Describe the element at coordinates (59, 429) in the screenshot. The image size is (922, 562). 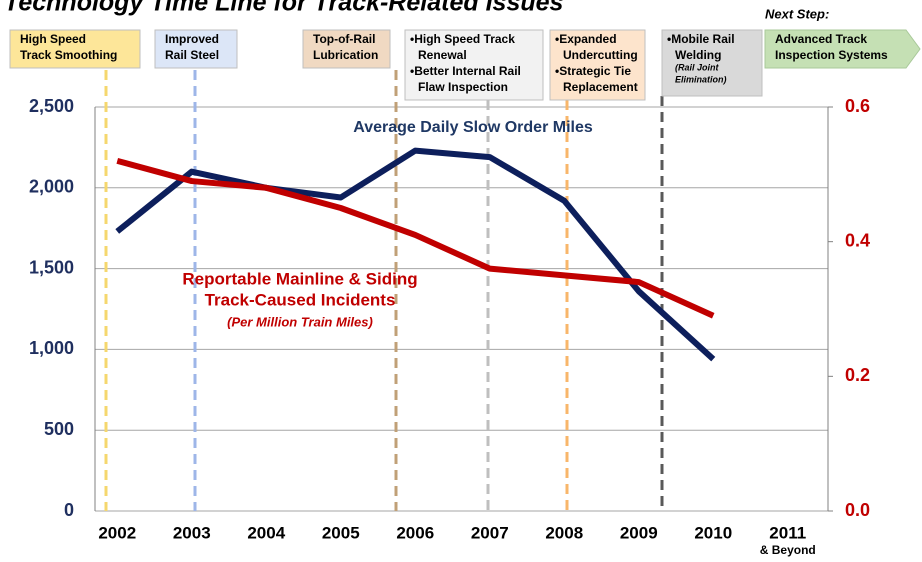
I see `y-tick-label: 500` at that location.